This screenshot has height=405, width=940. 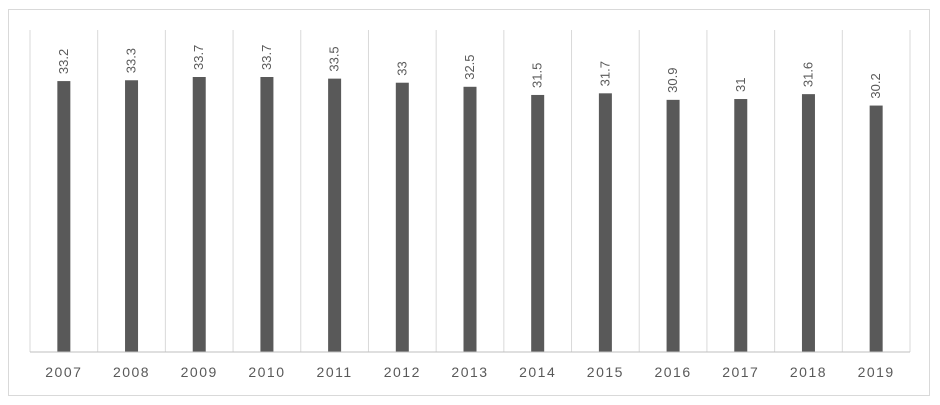 I want to click on x-tick-label-2015: 2015, so click(x=605, y=372).